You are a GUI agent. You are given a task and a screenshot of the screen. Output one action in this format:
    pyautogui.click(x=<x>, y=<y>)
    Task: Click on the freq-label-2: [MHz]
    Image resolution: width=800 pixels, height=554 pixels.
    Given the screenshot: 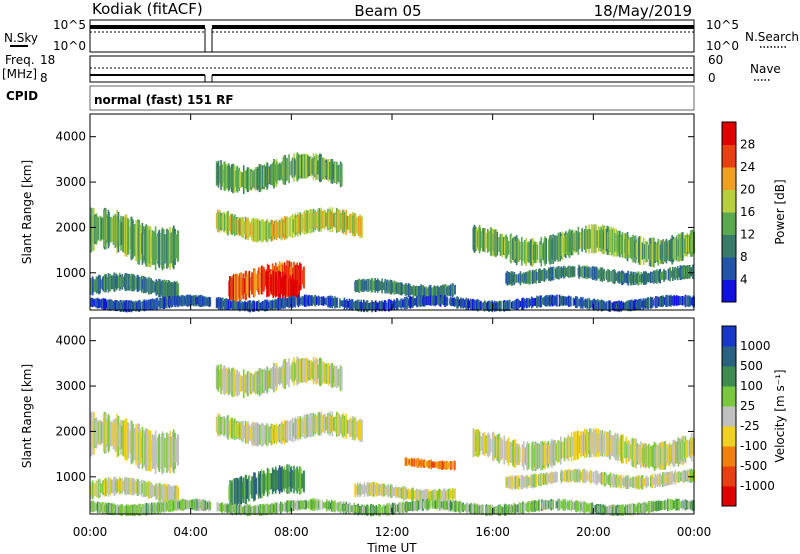 What is the action you would take?
    pyautogui.click(x=19, y=74)
    